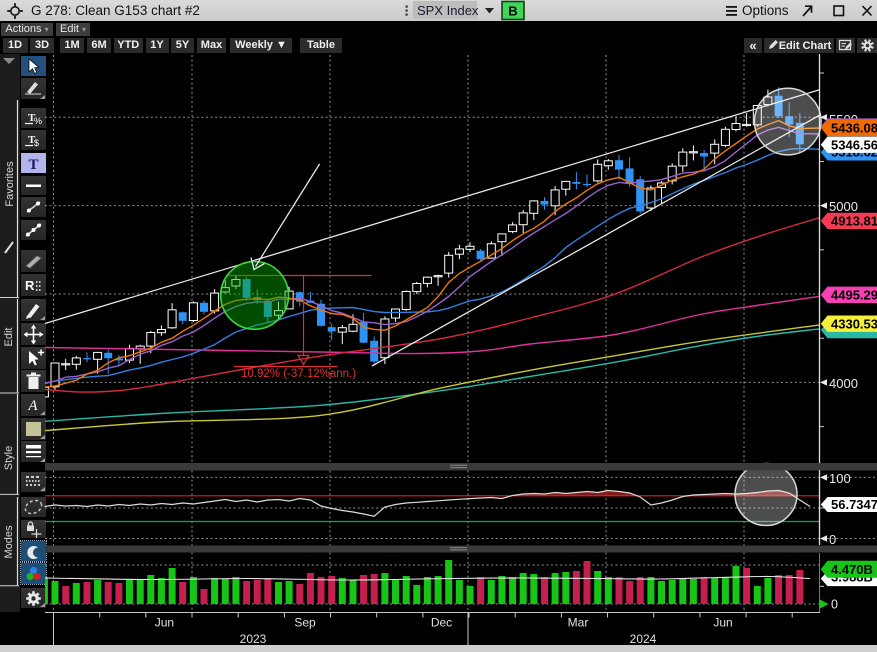 The height and width of the screenshot is (652, 877). I want to click on svg-text: A, so click(32, 406).